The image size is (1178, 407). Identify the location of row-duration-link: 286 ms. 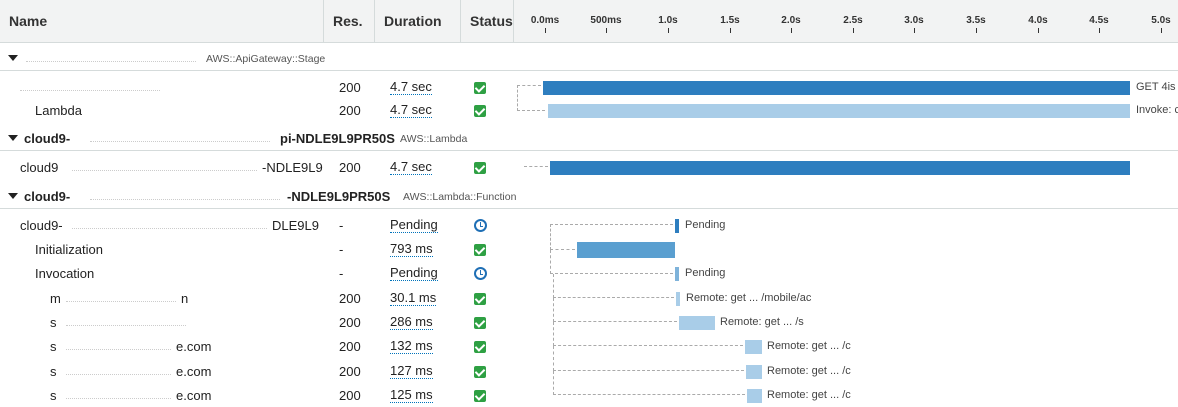
(411, 322).